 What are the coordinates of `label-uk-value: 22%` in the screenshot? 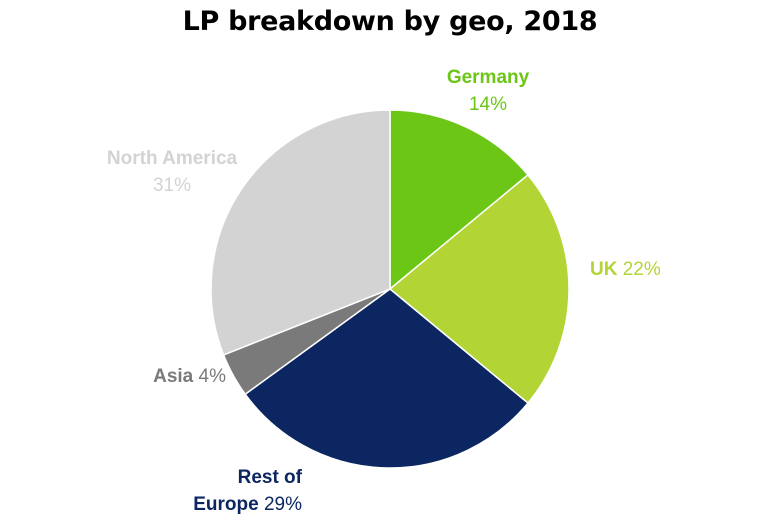 It's located at (641, 269).